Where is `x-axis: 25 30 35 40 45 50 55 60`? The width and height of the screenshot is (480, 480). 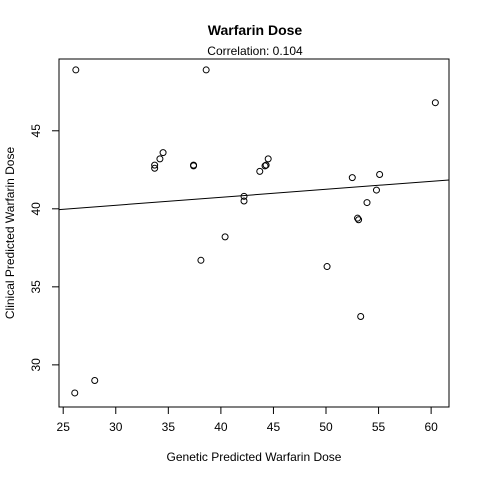 x-axis: 25 30 35 40 45 50 55 60 is located at coordinates (247, 420).